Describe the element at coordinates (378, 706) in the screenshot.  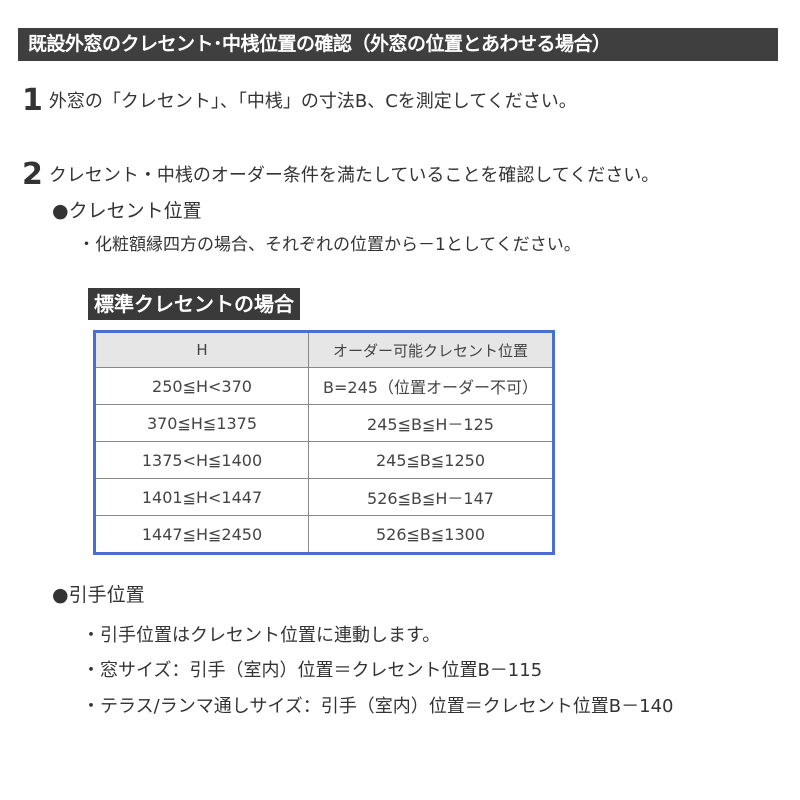
I see `handle-note: ・テラス/ランマ通しサイズ：引手（室内）位置＝クレセント位置B－140` at that location.